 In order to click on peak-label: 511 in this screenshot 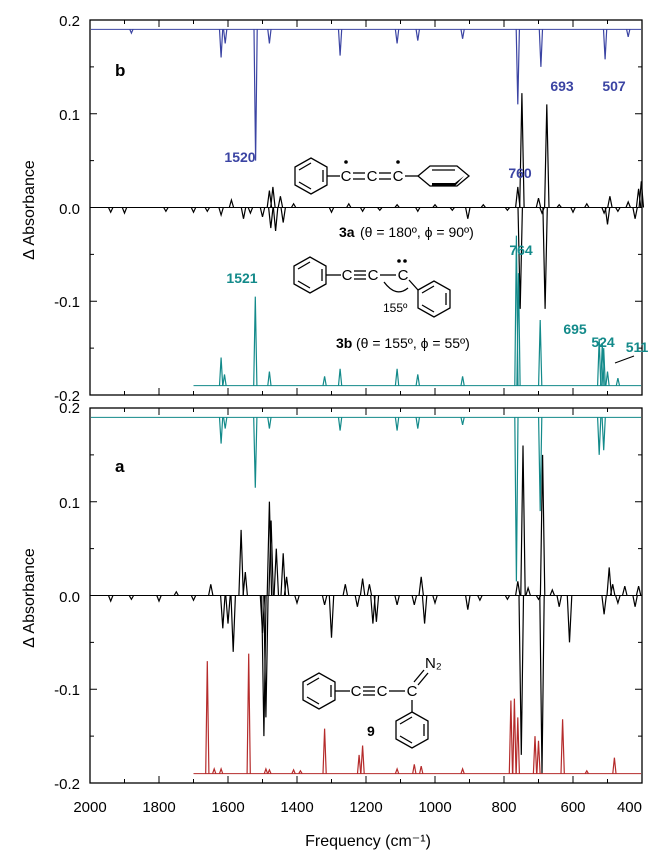, I will do `click(637, 347)`.